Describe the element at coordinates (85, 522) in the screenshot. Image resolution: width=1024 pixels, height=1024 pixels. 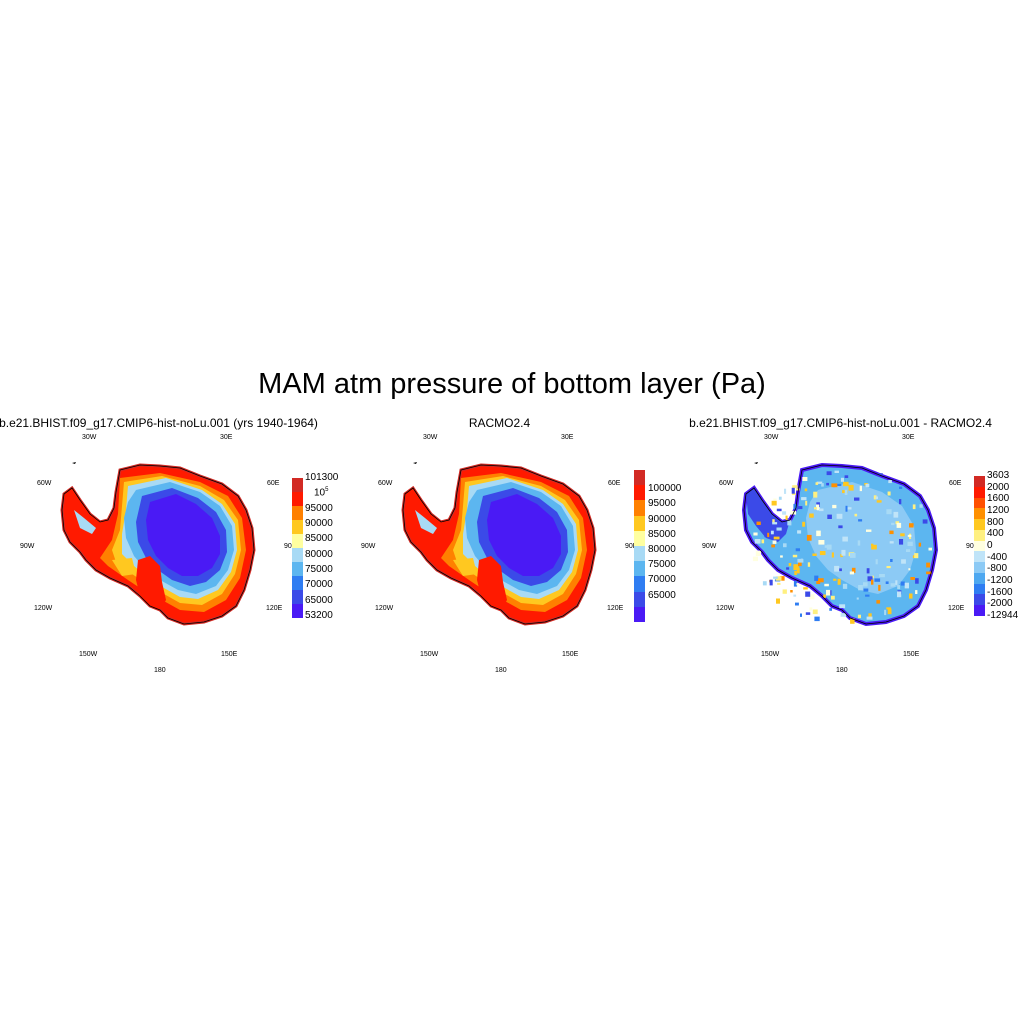
I see `peninsula-plateau` at that location.